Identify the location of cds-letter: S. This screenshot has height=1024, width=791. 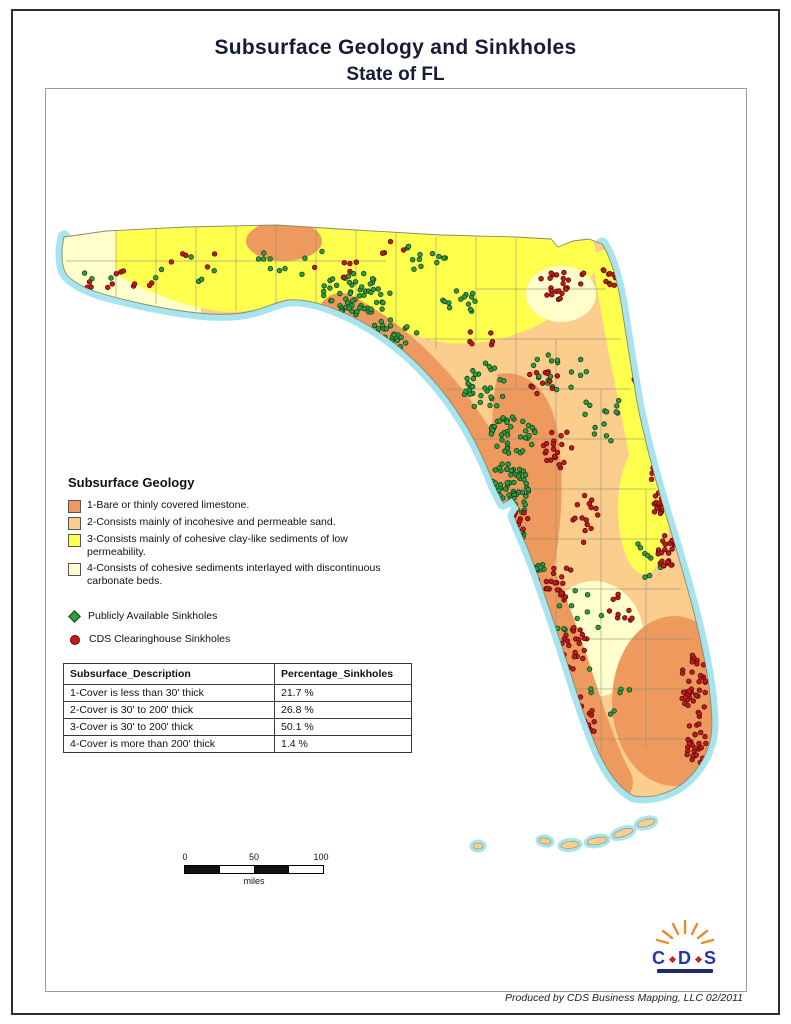
(710, 958).